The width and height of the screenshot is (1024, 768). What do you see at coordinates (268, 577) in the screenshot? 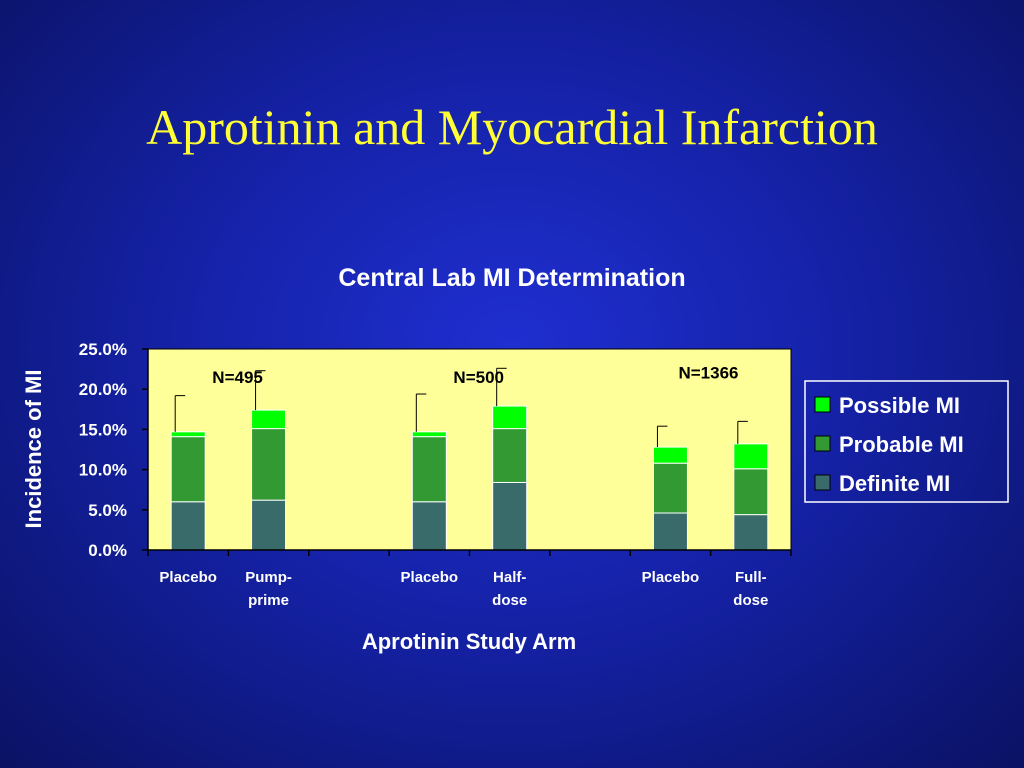
I see `x-tick-label: Pump-` at bounding box center [268, 577].